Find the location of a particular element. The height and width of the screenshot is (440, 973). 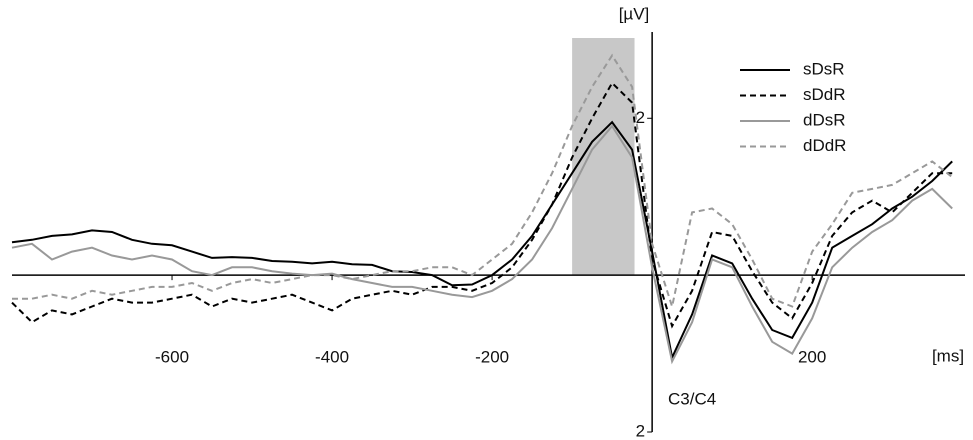

legend-label: dDdR is located at coordinates (824, 145).